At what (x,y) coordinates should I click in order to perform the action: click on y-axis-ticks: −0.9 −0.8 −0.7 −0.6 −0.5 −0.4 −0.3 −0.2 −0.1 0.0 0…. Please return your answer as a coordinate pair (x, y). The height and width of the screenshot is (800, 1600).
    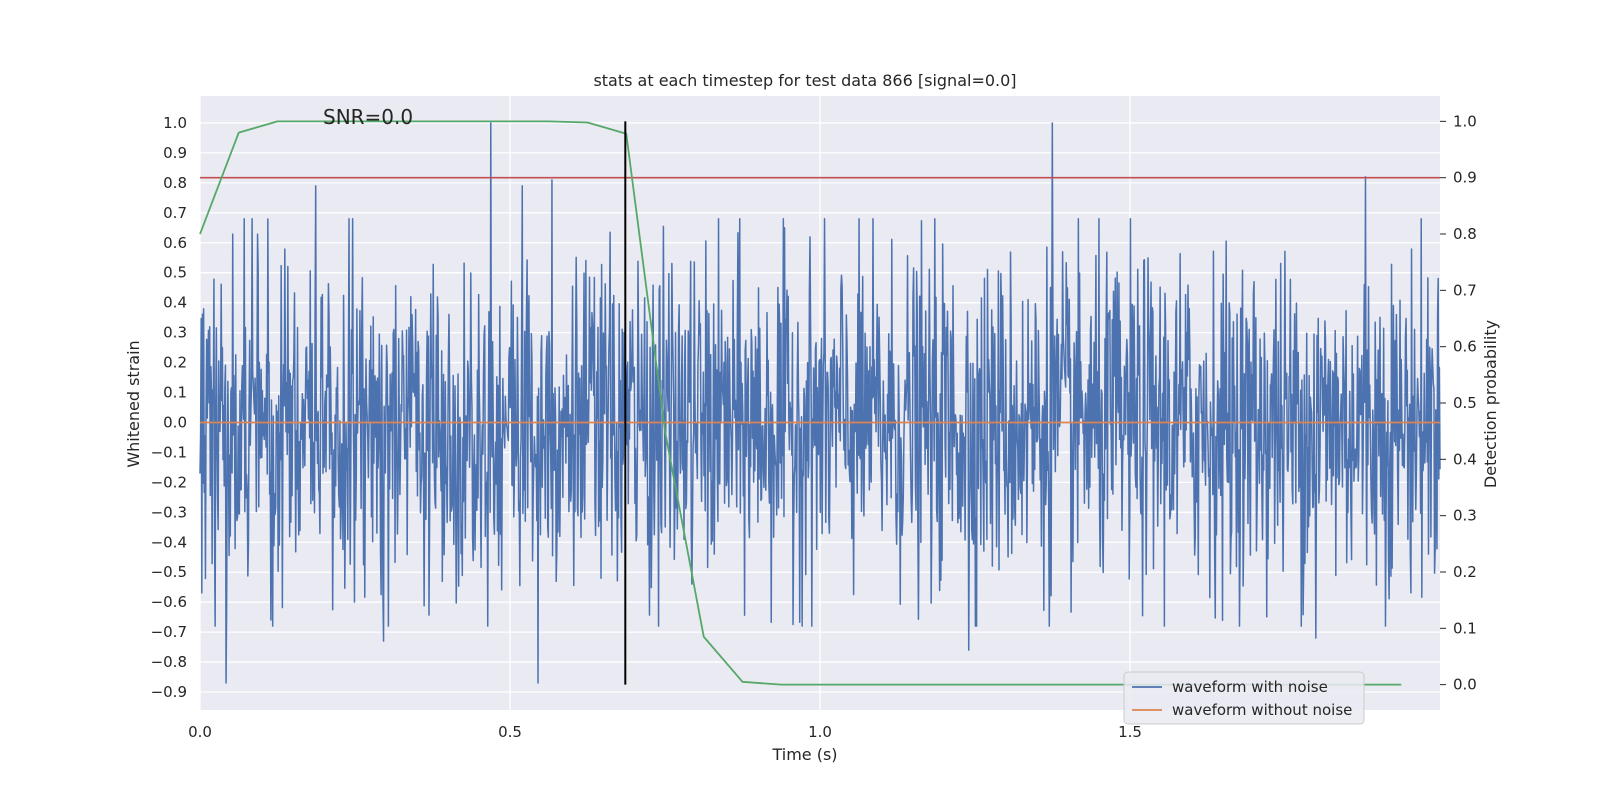
    Looking at the image, I should click on (169, 407).